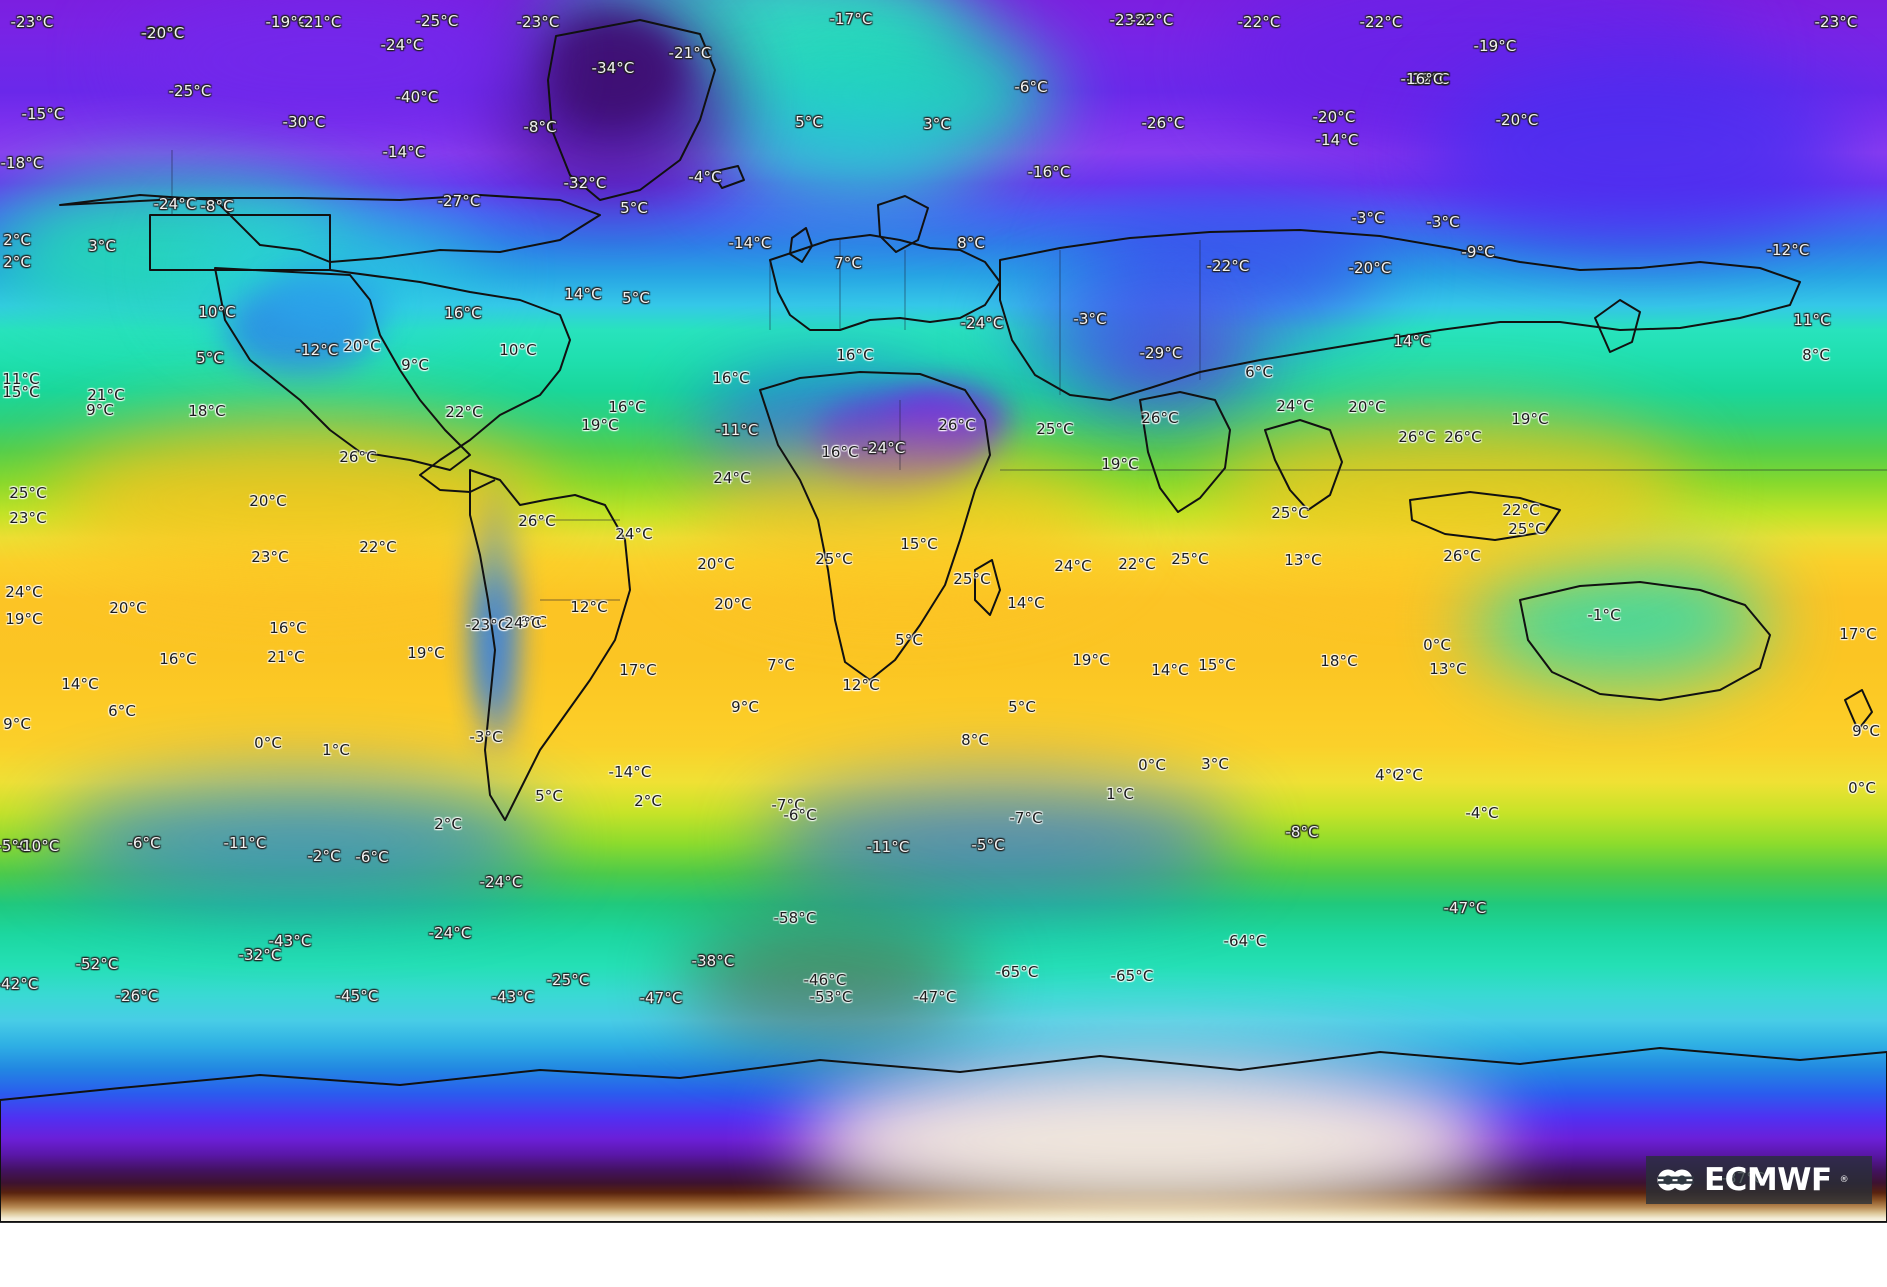  I want to click on ecmwf-trademark: ®, so click(1844, 1180).